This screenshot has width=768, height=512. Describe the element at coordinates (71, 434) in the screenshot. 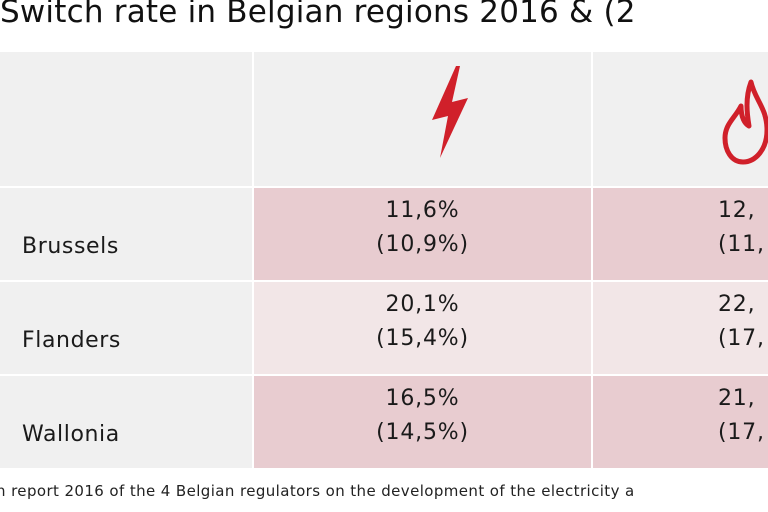

I see `region-label: Wallonia` at that location.